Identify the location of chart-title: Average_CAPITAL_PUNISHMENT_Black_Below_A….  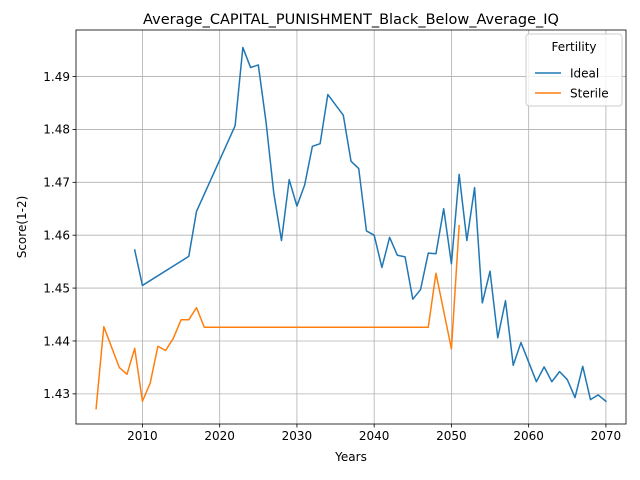
(351, 20).